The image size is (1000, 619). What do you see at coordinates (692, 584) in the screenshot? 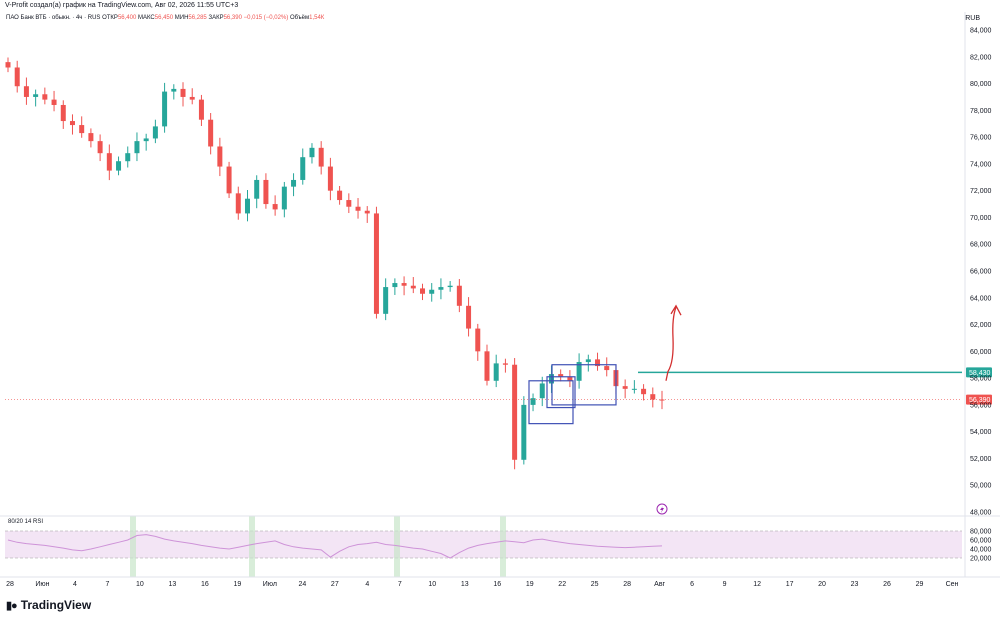
I see `time-tick-label: 6` at bounding box center [692, 584].